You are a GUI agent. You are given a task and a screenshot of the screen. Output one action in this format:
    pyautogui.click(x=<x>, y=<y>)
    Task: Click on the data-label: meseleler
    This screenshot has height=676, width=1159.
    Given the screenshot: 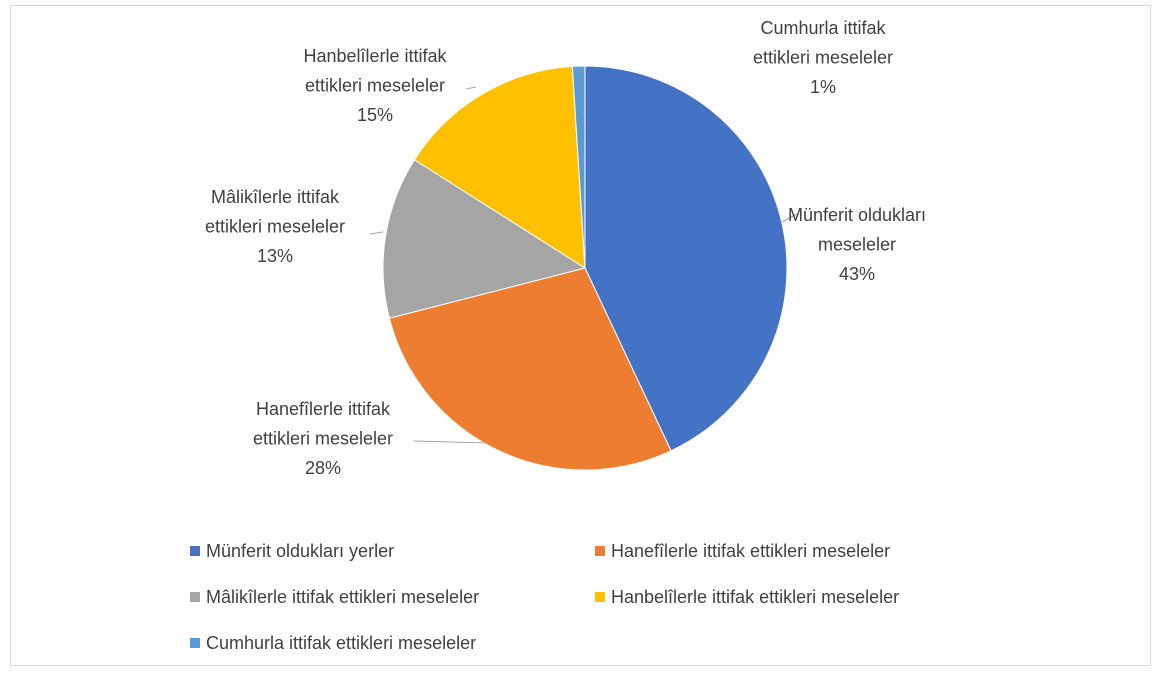 What is the action you would take?
    pyautogui.click(x=857, y=244)
    